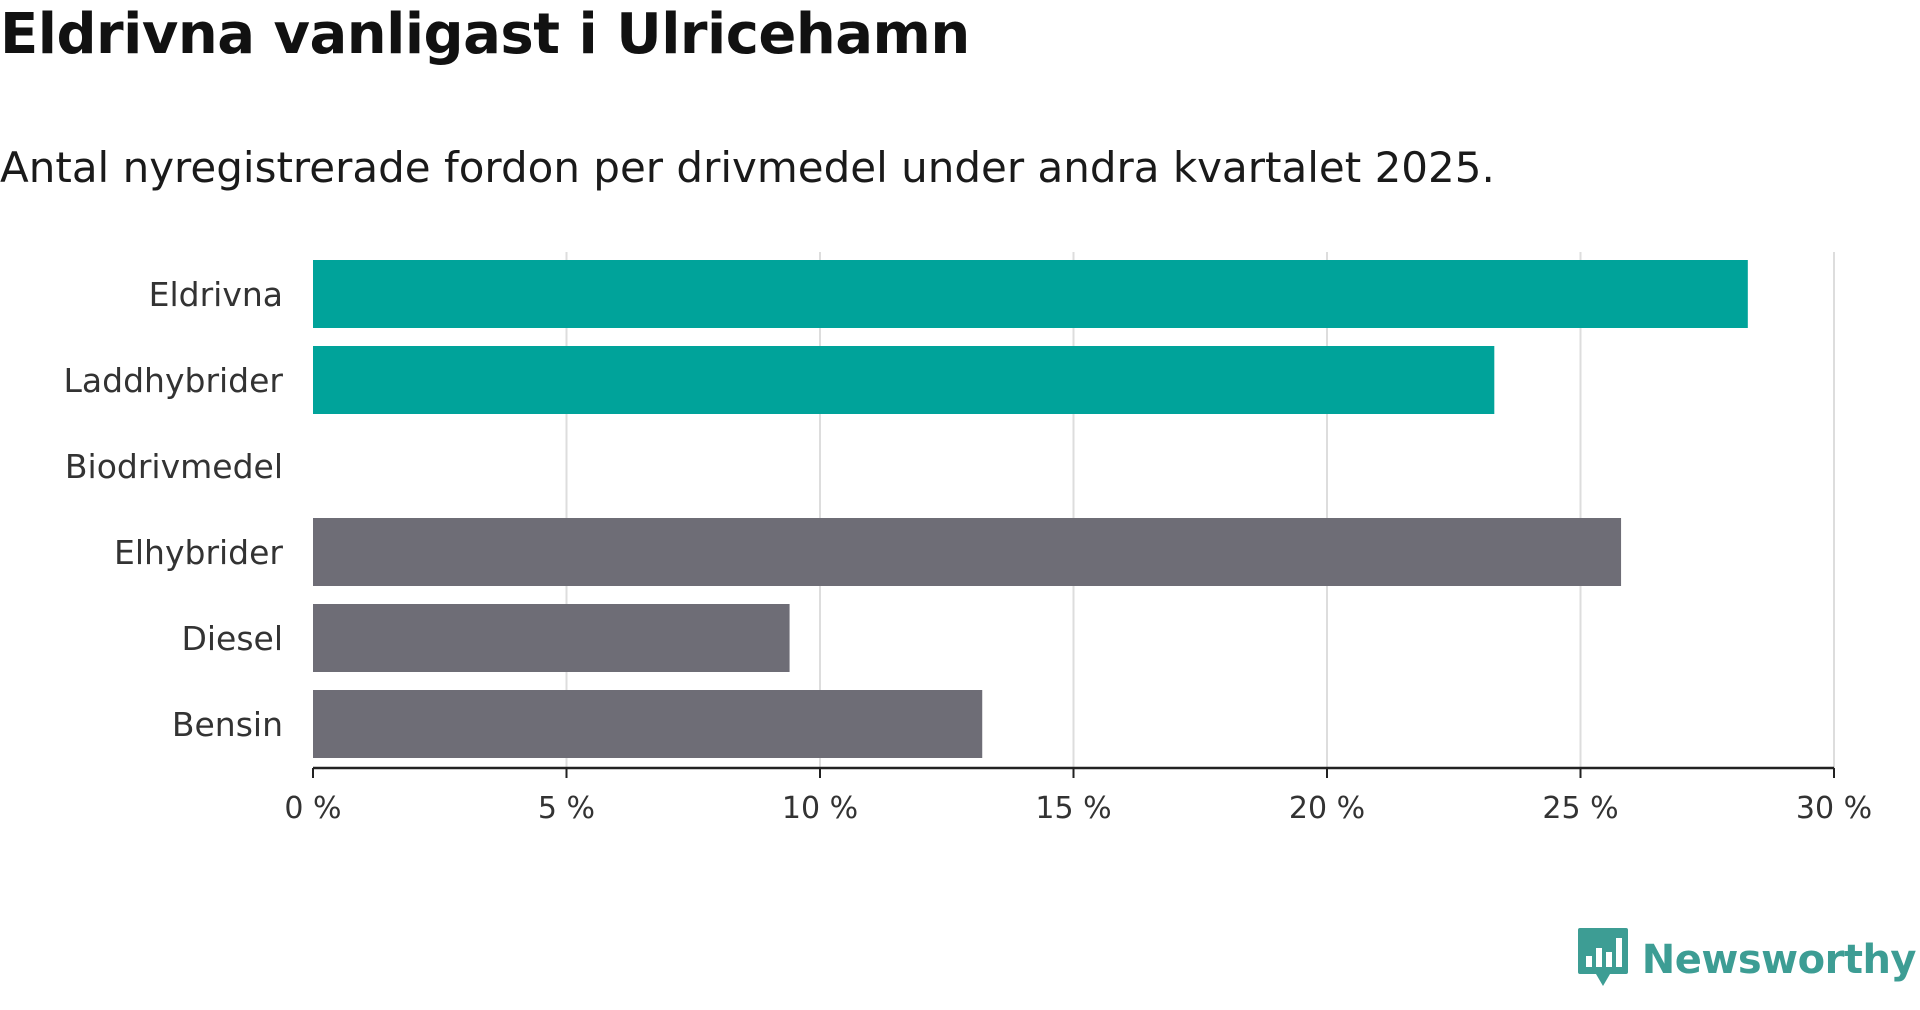 This screenshot has height=1010, width=1920. What do you see at coordinates (174, 466) in the screenshot?
I see `category-label: Biodrivmedel` at bounding box center [174, 466].